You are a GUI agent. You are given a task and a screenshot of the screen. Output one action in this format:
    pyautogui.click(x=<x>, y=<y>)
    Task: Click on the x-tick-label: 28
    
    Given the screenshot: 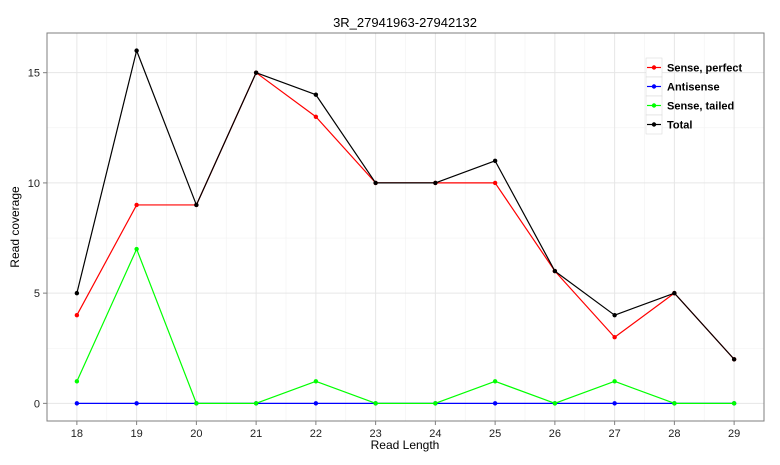 What is the action you would take?
    pyautogui.click(x=674, y=434)
    